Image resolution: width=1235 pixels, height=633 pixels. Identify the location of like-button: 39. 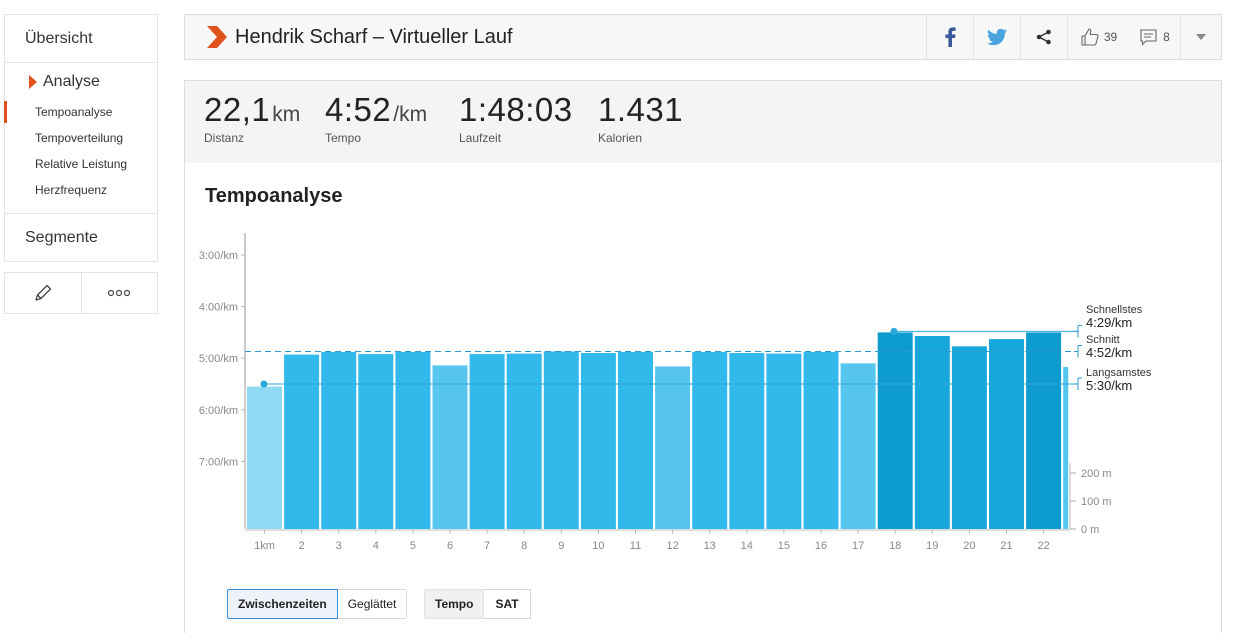
(1098, 37).